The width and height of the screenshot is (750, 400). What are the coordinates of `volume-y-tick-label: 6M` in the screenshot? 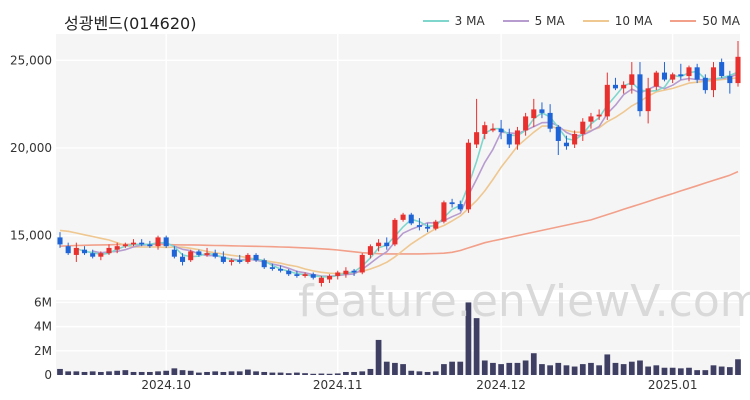 It's located at (43, 302).